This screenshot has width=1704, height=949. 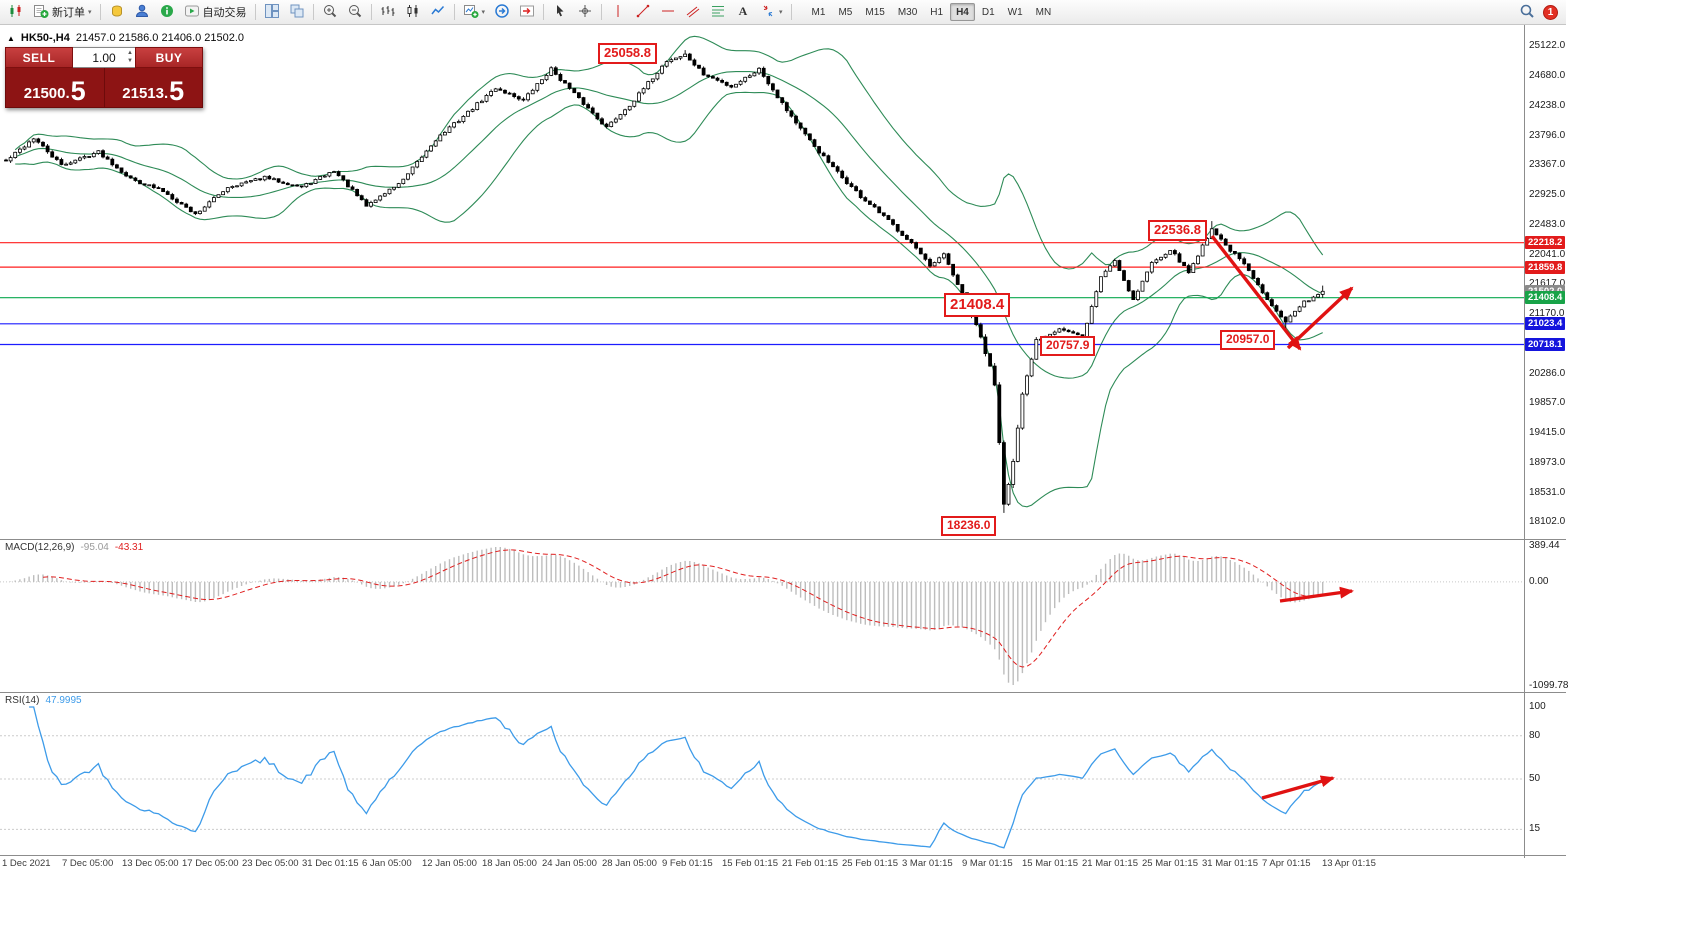 I want to click on horizontal-line-icon, so click(x=668, y=12).